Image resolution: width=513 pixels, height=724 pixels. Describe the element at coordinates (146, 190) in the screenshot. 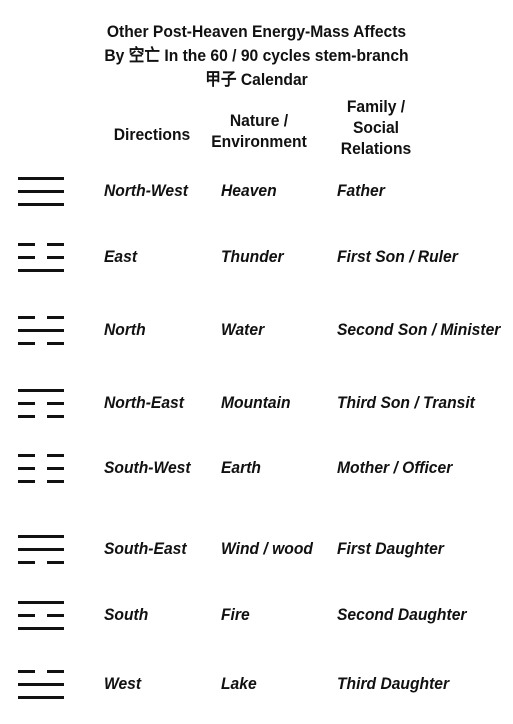

I see `direction-cell: North-West` at that location.